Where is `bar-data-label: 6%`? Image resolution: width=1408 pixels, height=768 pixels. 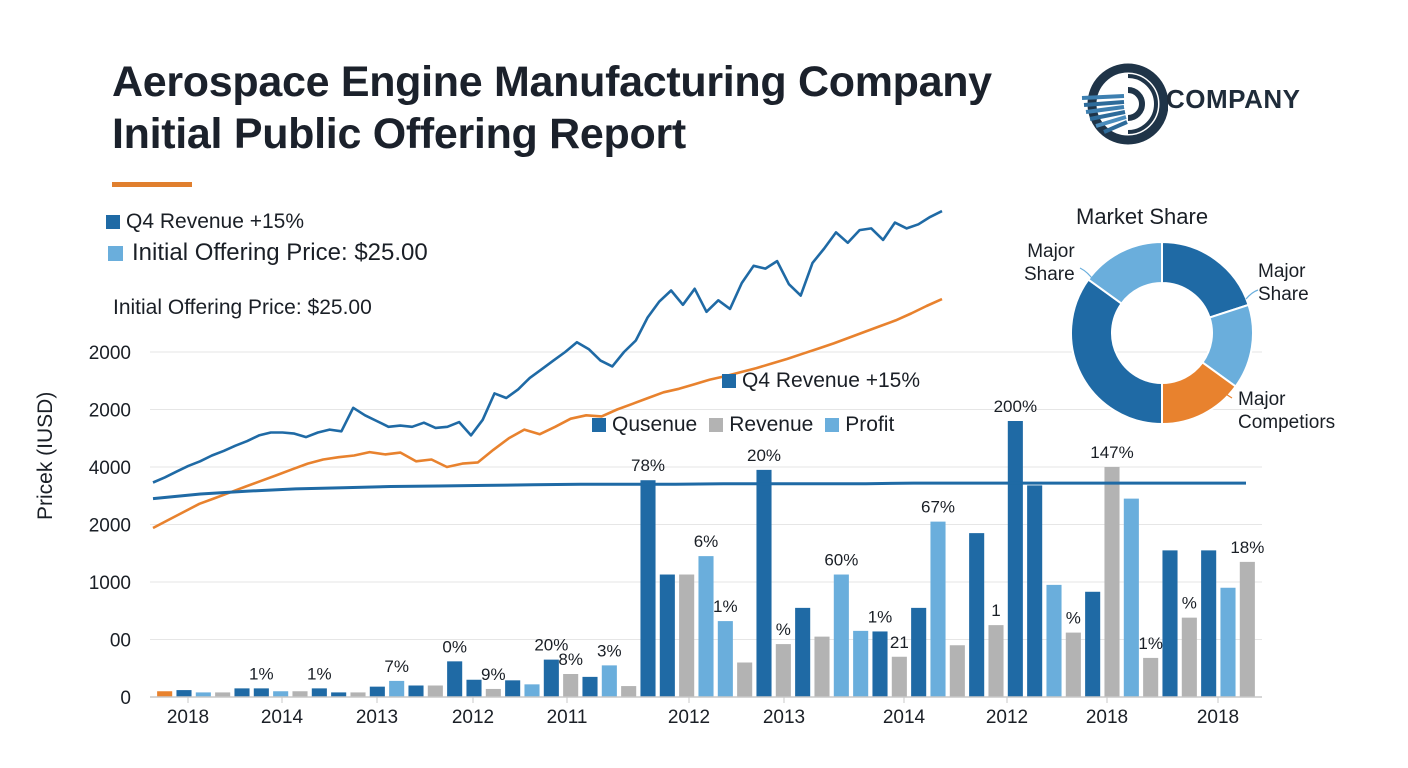
bar-data-label: 6% is located at coordinates (706, 541).